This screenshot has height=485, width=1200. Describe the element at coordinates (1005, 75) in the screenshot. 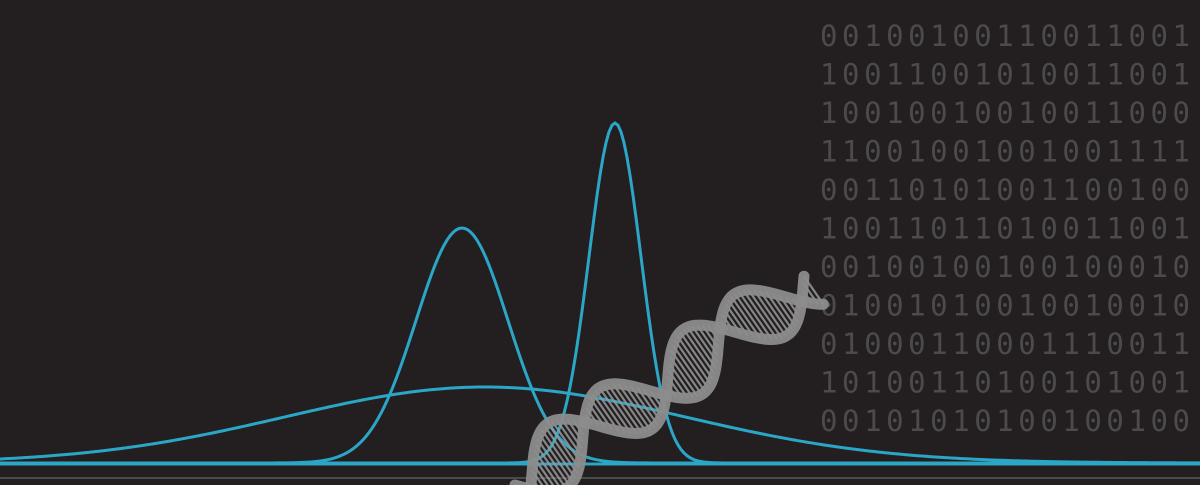

I see `binary-row: 10011001010011001` at that location.